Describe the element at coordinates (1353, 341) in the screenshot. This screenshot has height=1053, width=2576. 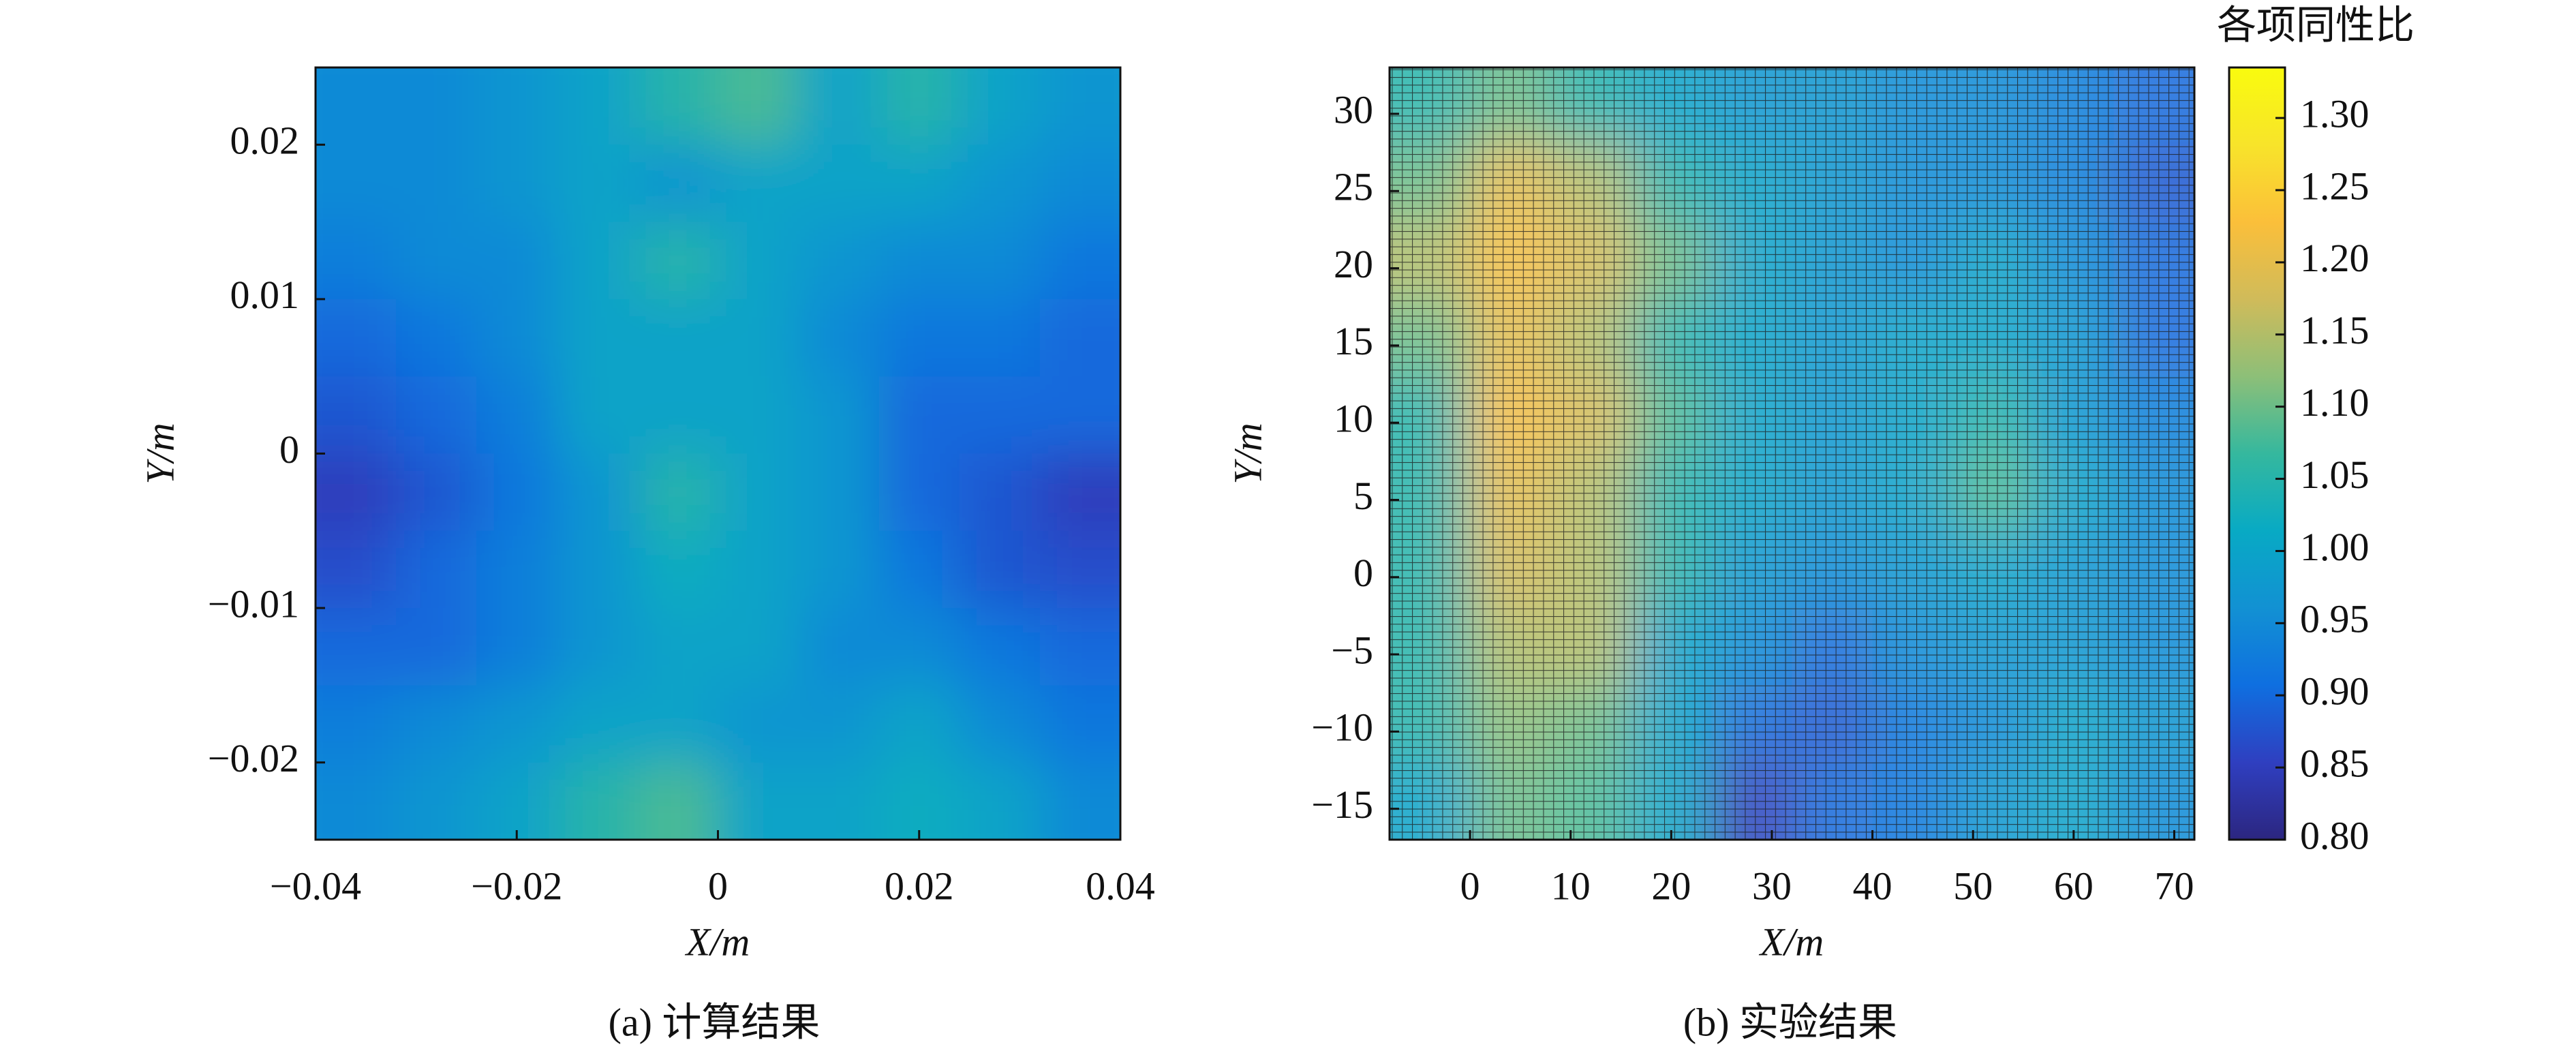
I see `y-tick-label: 15` at that location.